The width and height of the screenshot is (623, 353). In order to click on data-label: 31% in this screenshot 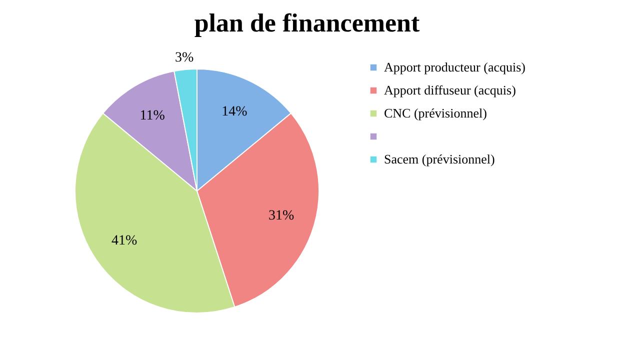, I will do `click(281, 216)`.